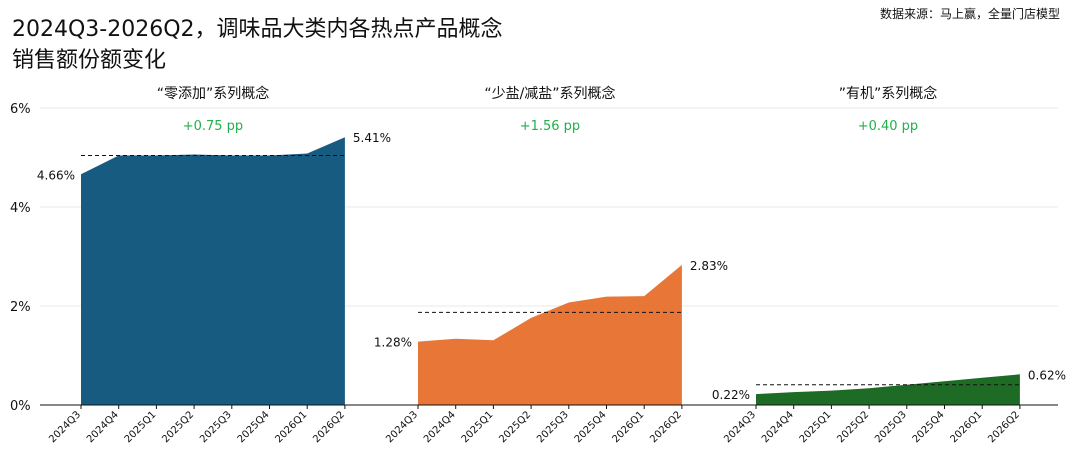  I want to click on y-tick-label: 4%, so click(20, 208).